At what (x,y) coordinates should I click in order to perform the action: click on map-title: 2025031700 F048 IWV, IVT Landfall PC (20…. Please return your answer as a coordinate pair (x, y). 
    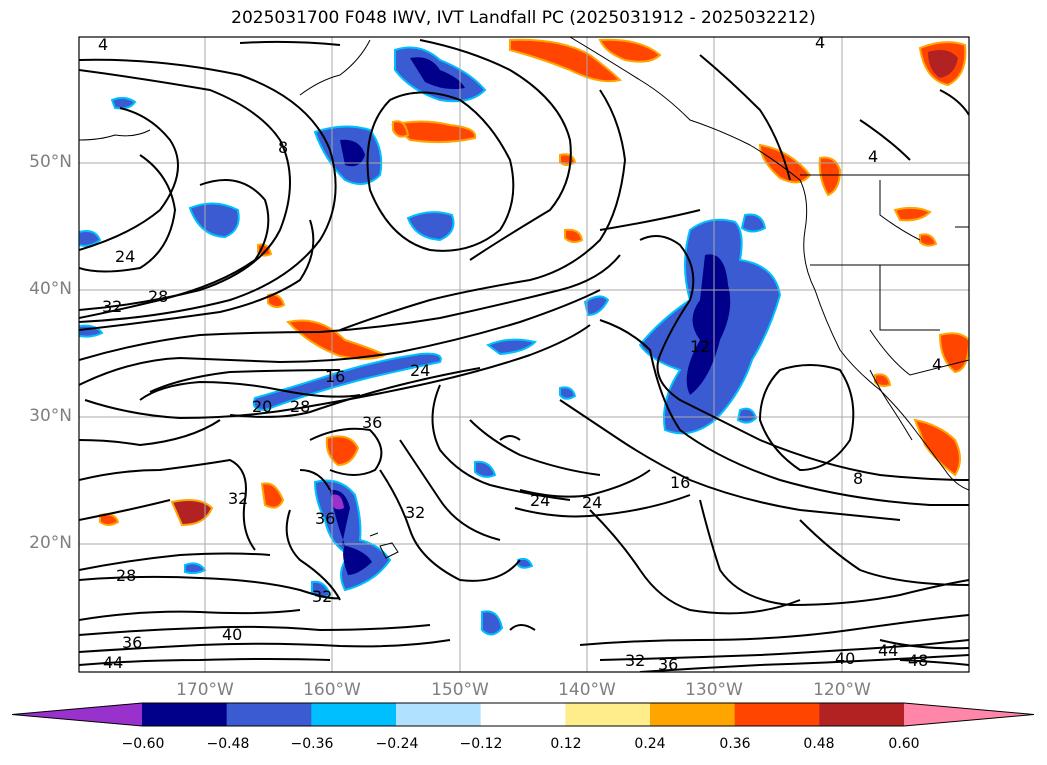
    Looking at the image, I should click on (523, 18).